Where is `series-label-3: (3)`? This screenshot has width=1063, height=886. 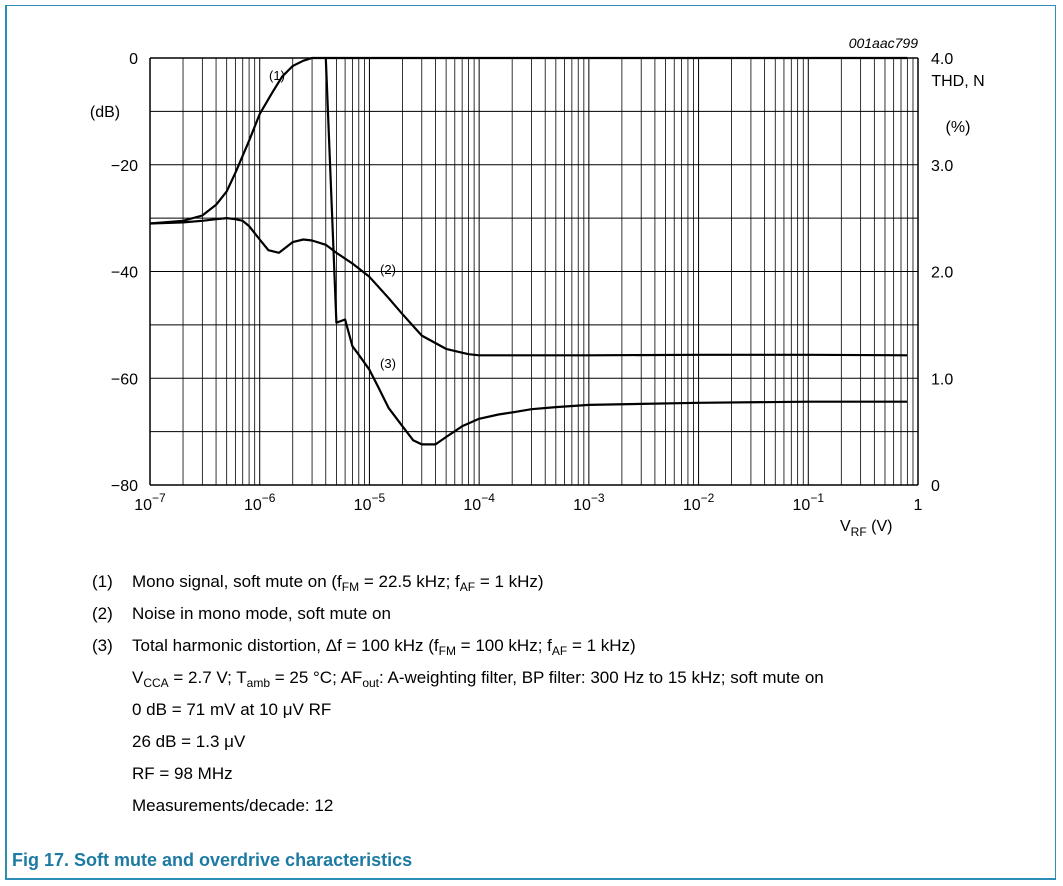 series-label-3: (3) is located at coordinates (388, 363).